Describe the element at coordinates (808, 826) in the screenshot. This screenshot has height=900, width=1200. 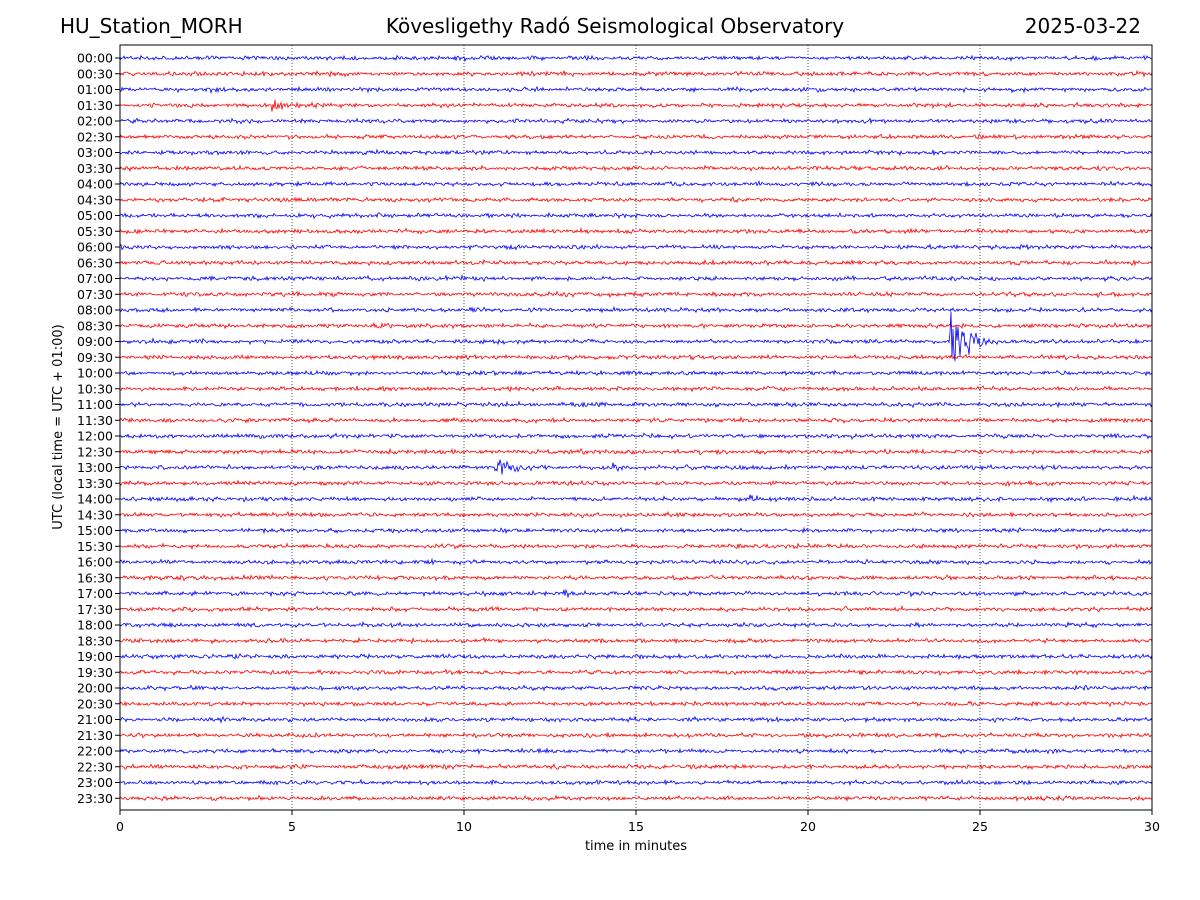
I see `x-tick-label: 20` at that location.